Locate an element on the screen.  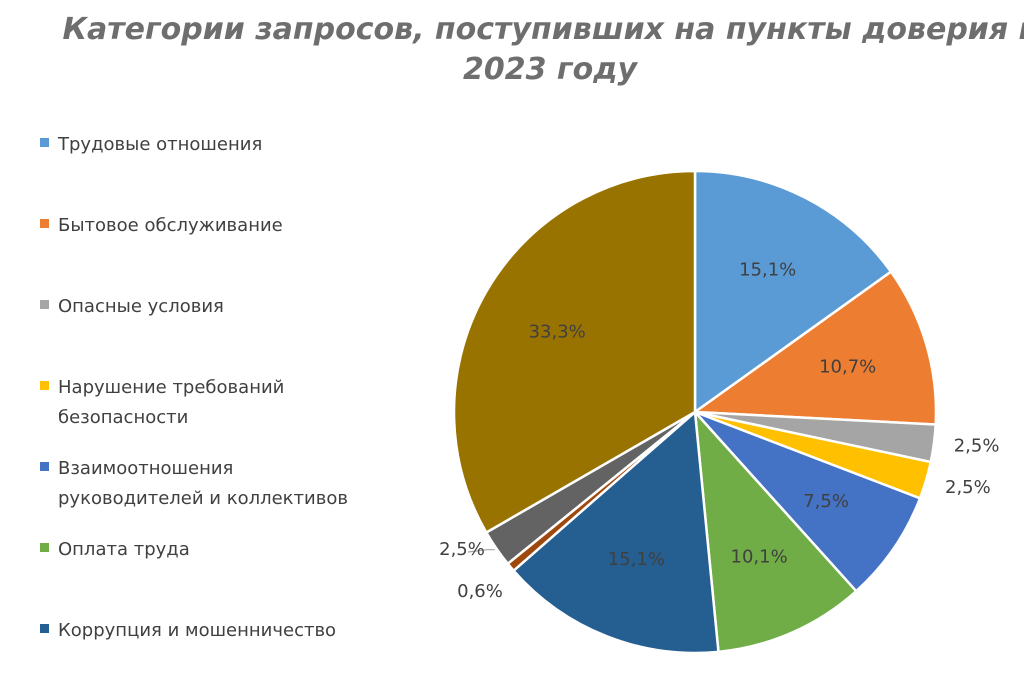
legend-label: Оплата труда is located at coordinates (124, 549).